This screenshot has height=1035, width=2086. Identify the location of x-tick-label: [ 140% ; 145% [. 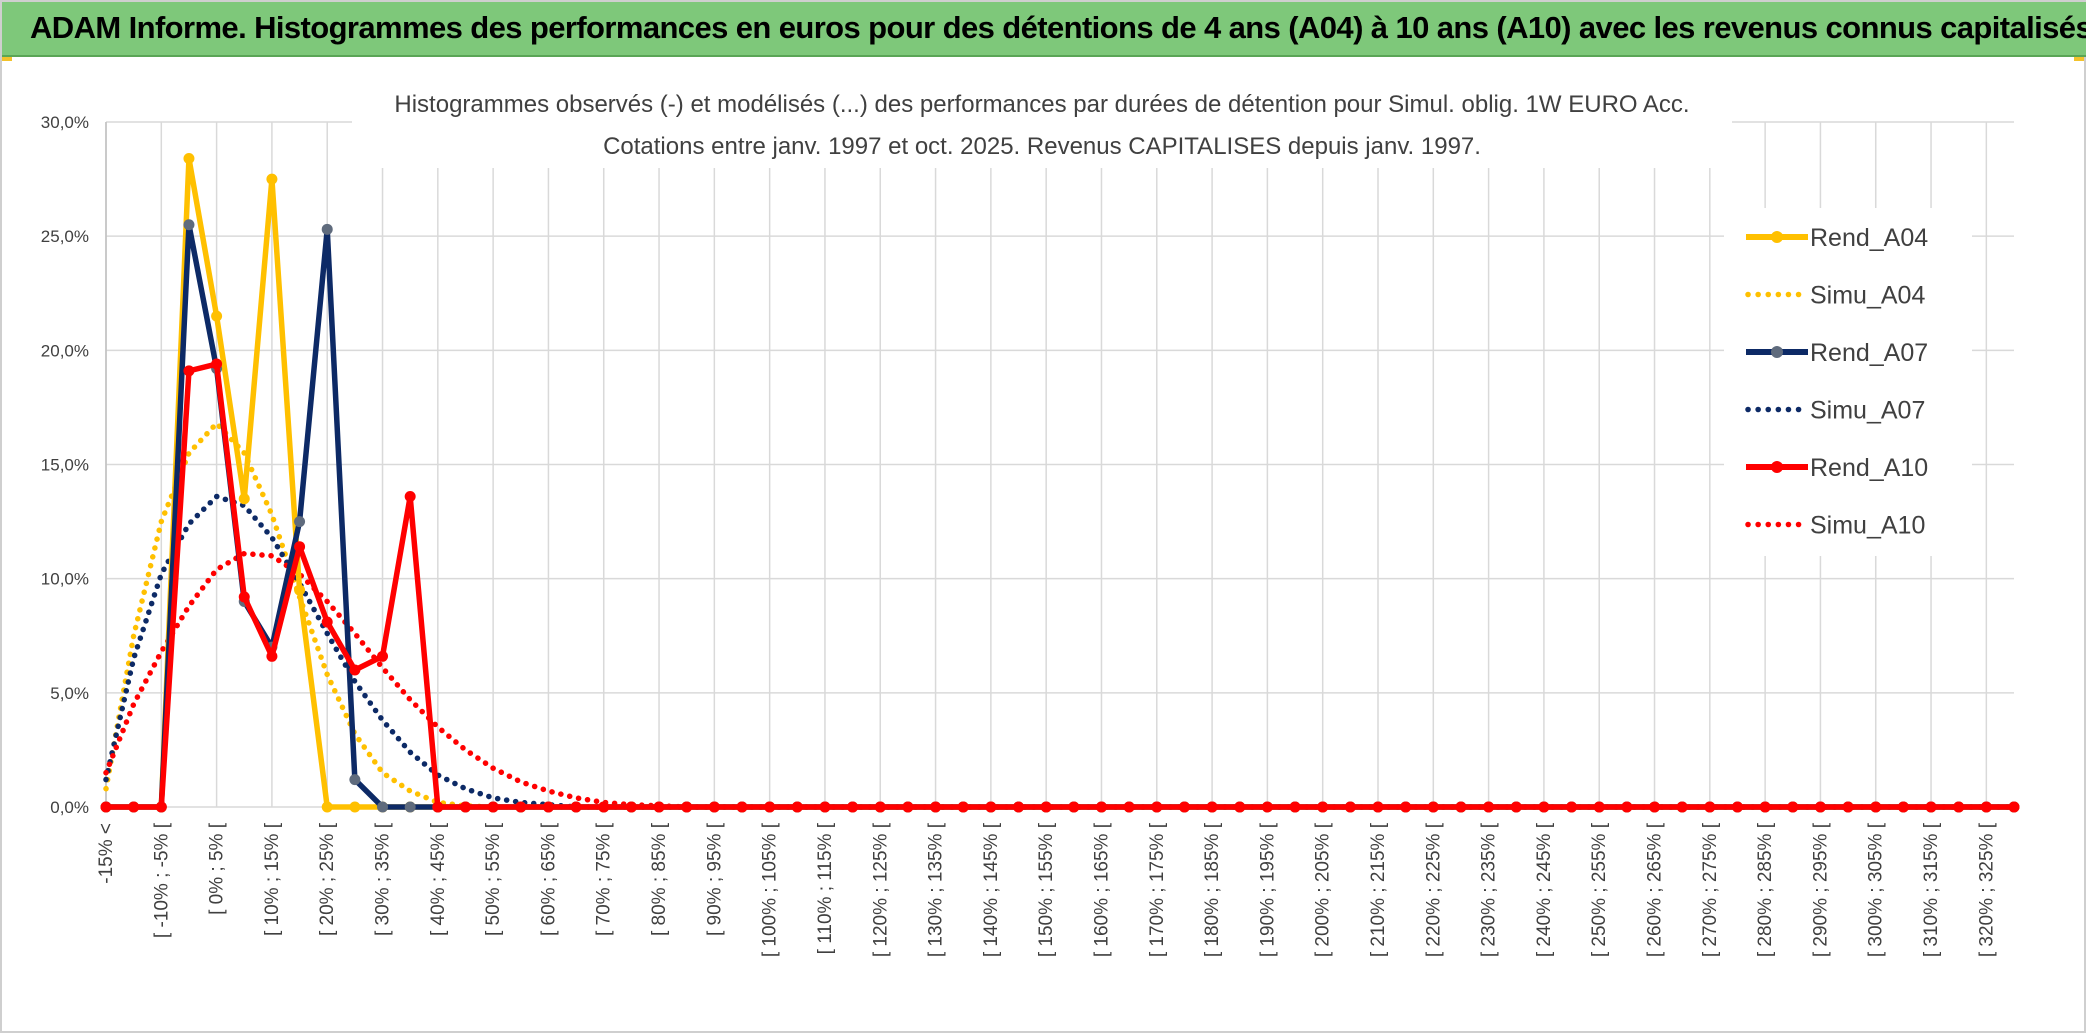
(991, 889).